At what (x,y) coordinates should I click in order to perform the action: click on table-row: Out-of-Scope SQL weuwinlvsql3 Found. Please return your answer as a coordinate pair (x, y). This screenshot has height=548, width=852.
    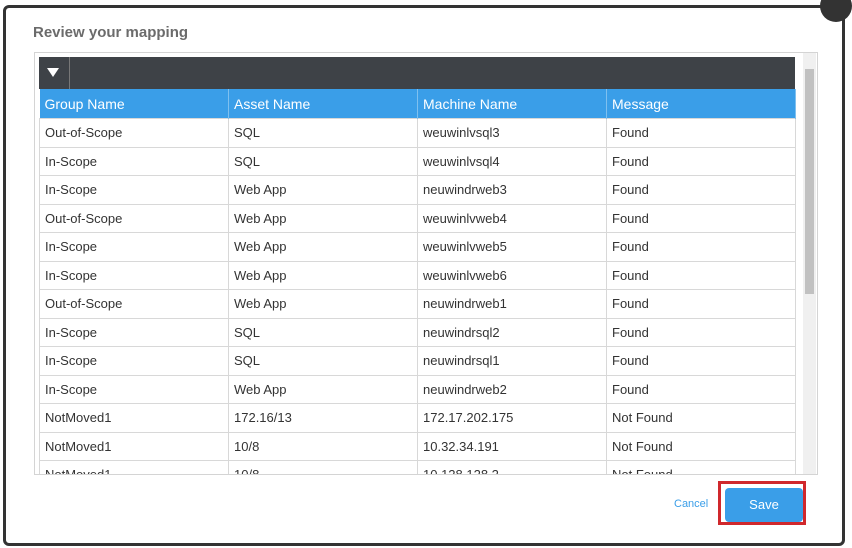
    Looking at the image, I should click on (417, 133).